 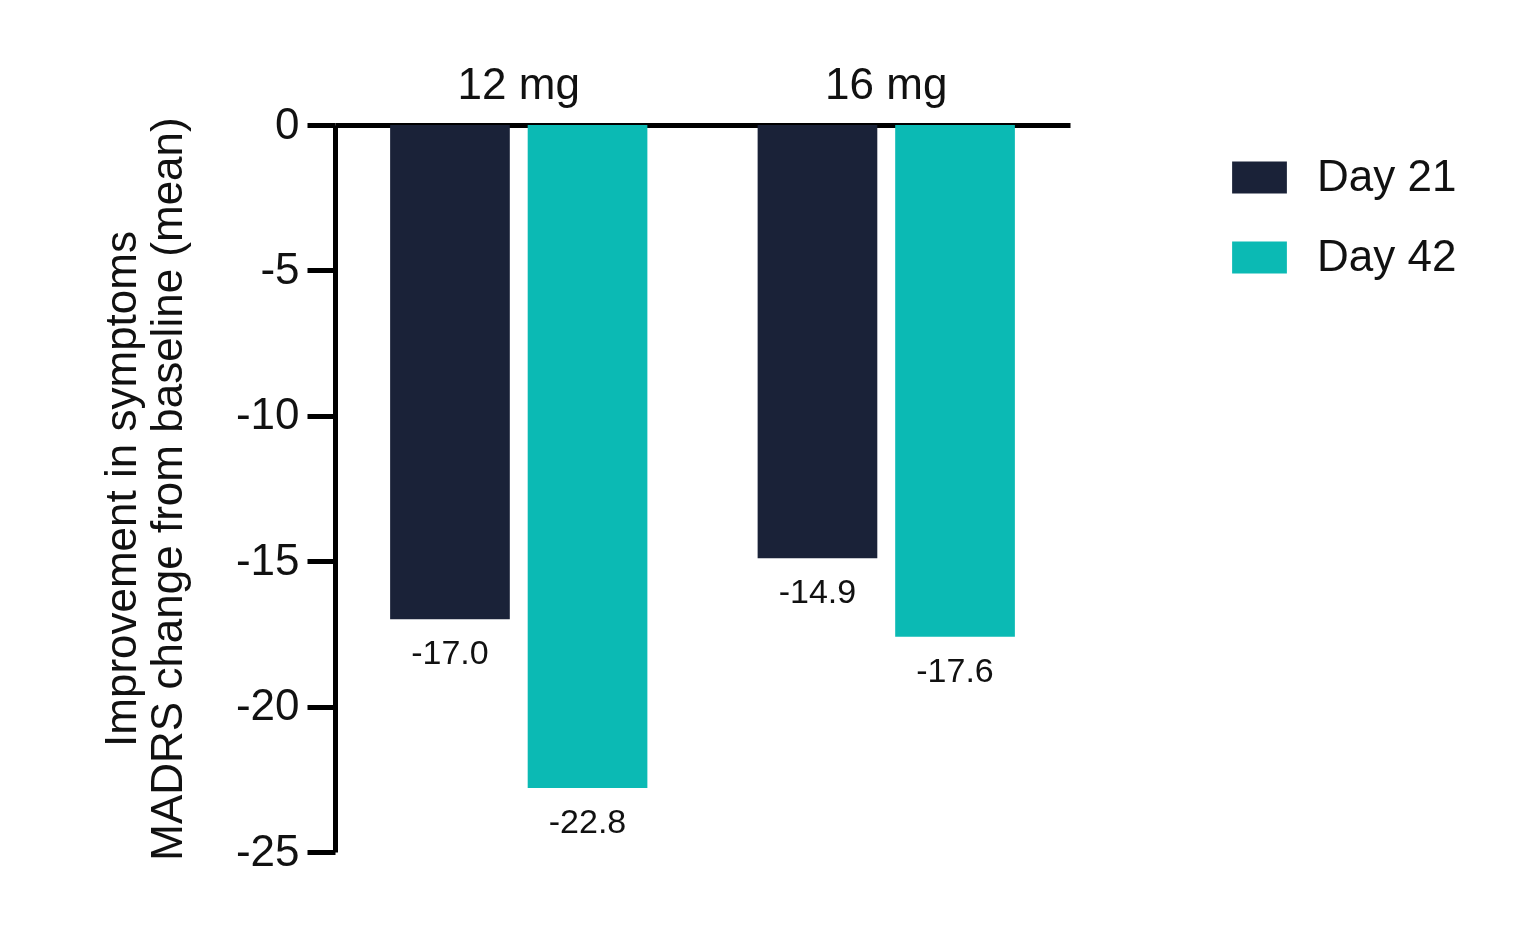 I want to click on y-tick-label: -25, so click(x=267, y=850).